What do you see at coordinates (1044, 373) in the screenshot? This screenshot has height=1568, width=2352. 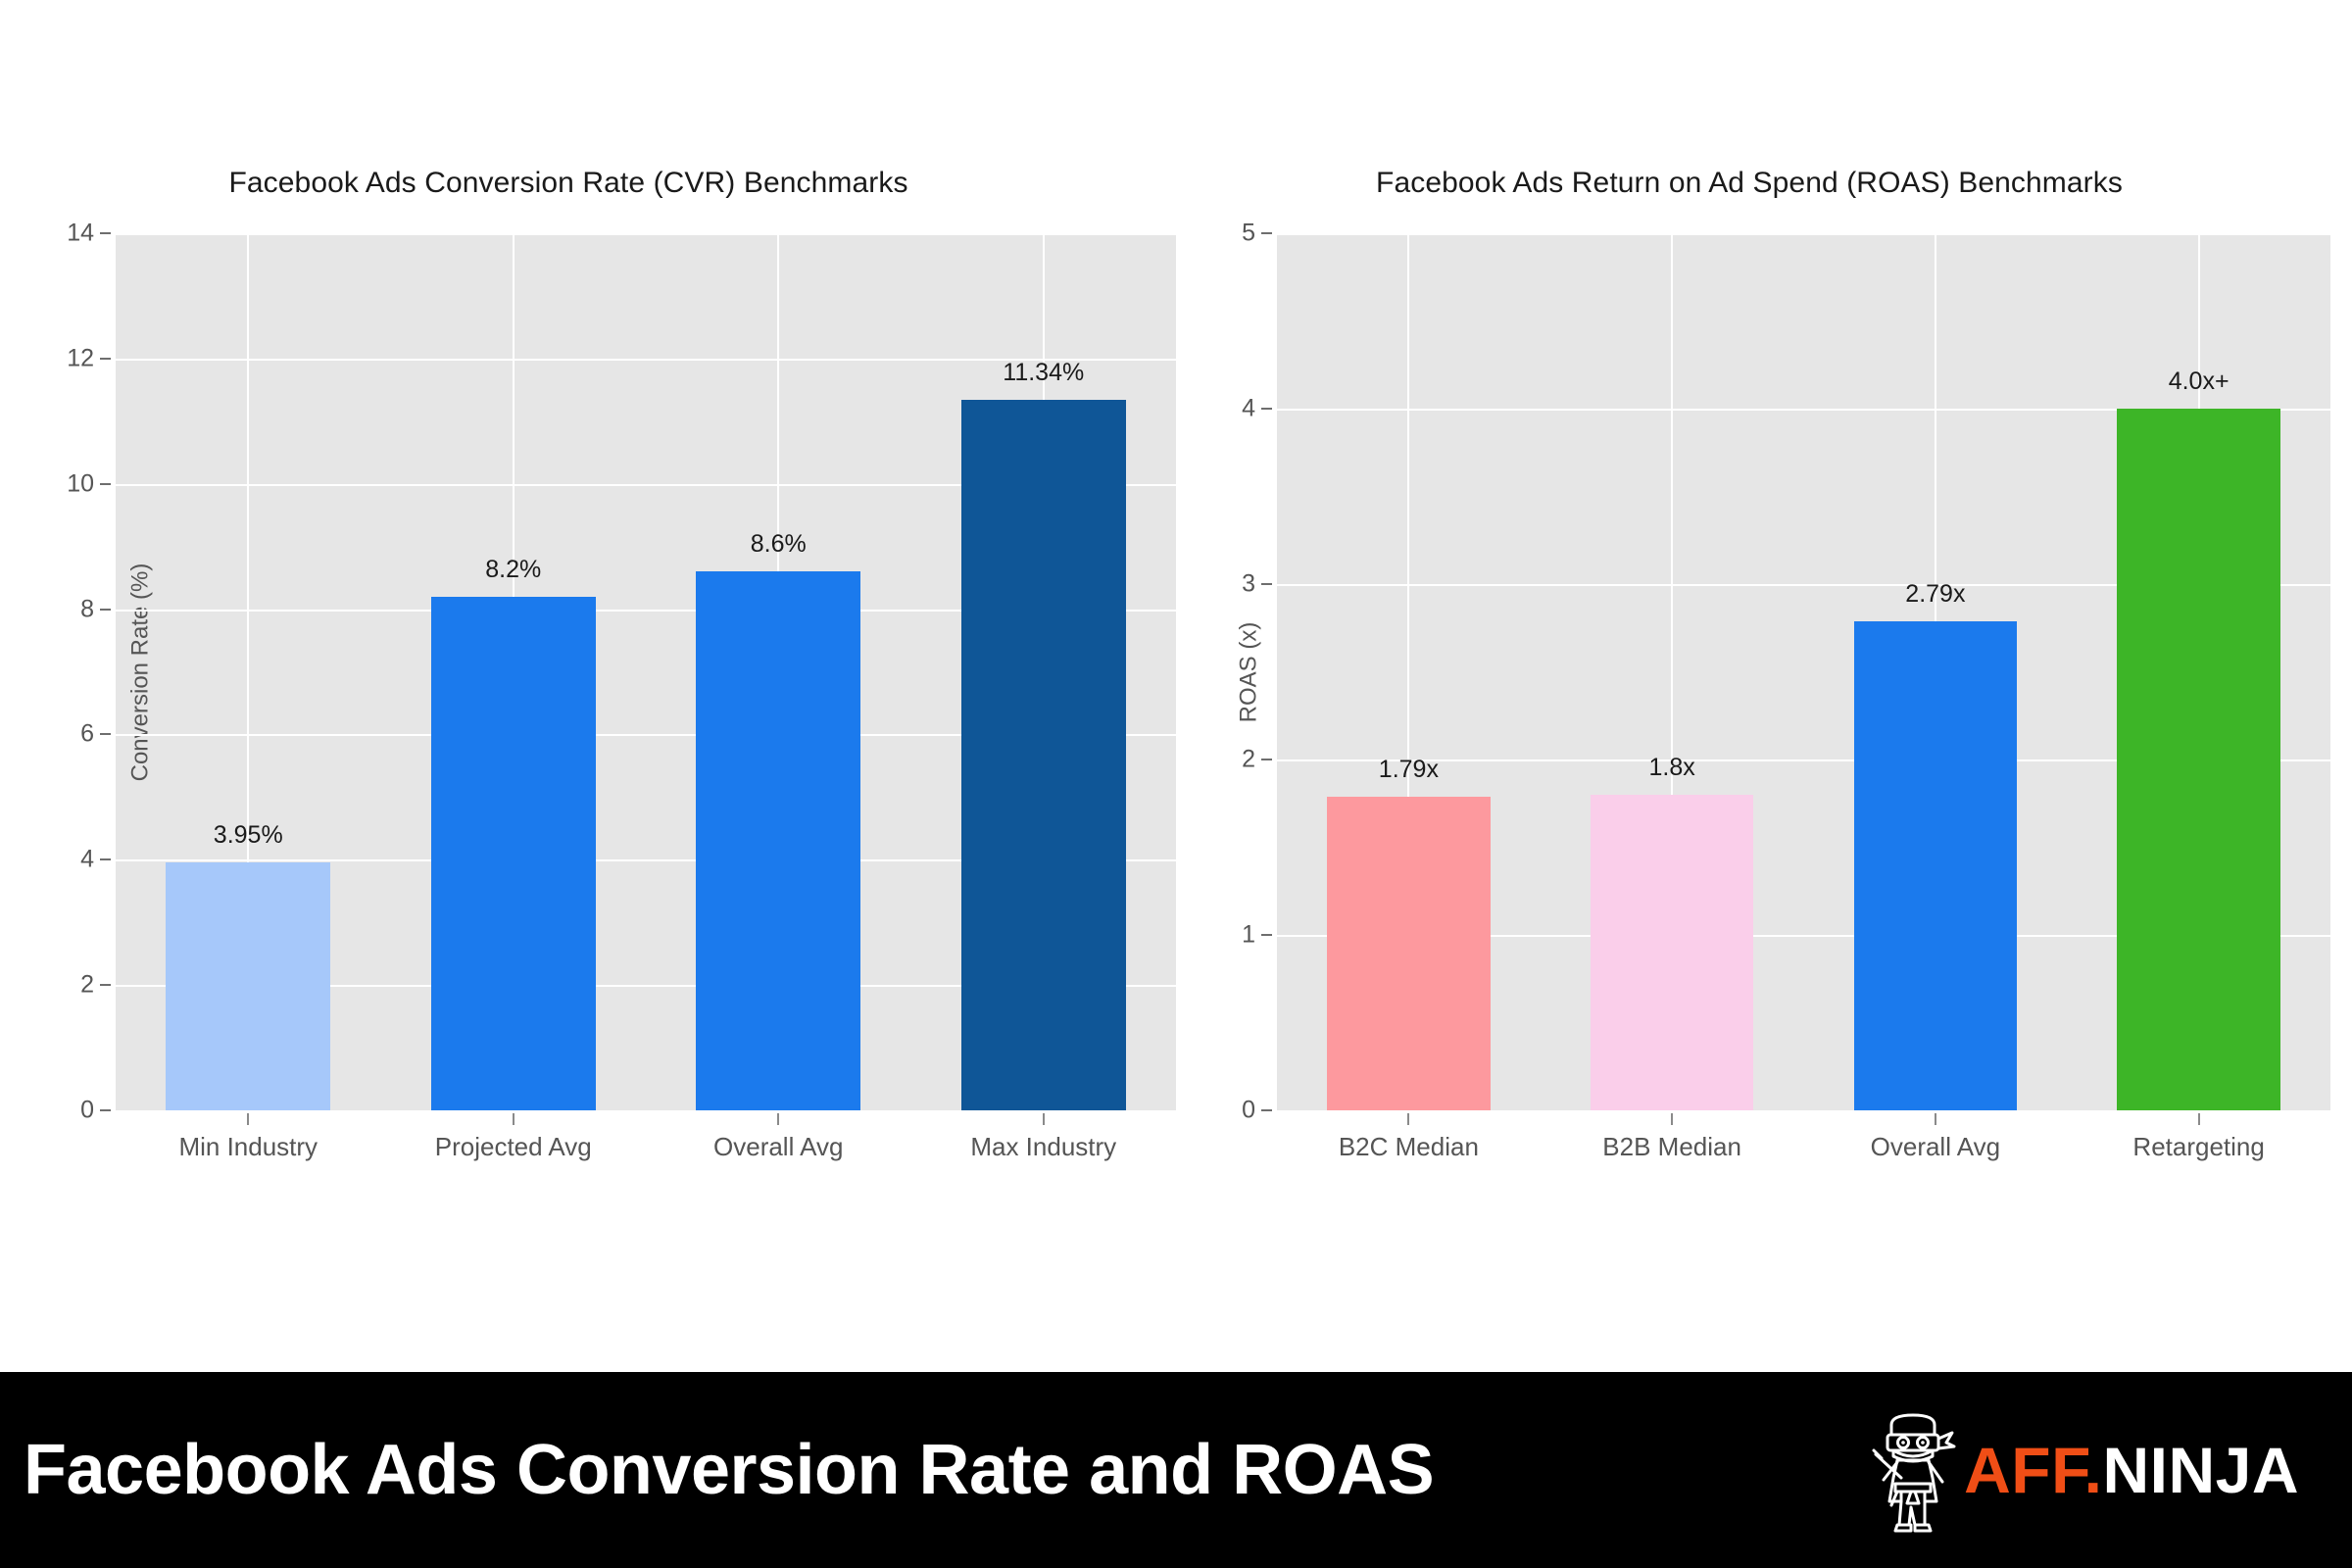 I see `bar-value-label: 11.34%` at bounding box center [1044, 373].